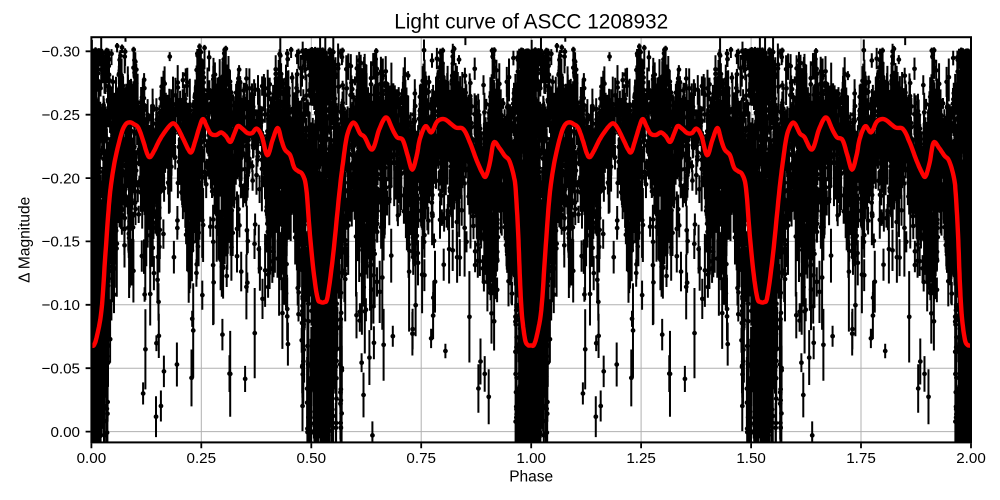  Describe the element at coordinates (61, 52) in the screenshot. I see `svg-text: −0.30` at that location.